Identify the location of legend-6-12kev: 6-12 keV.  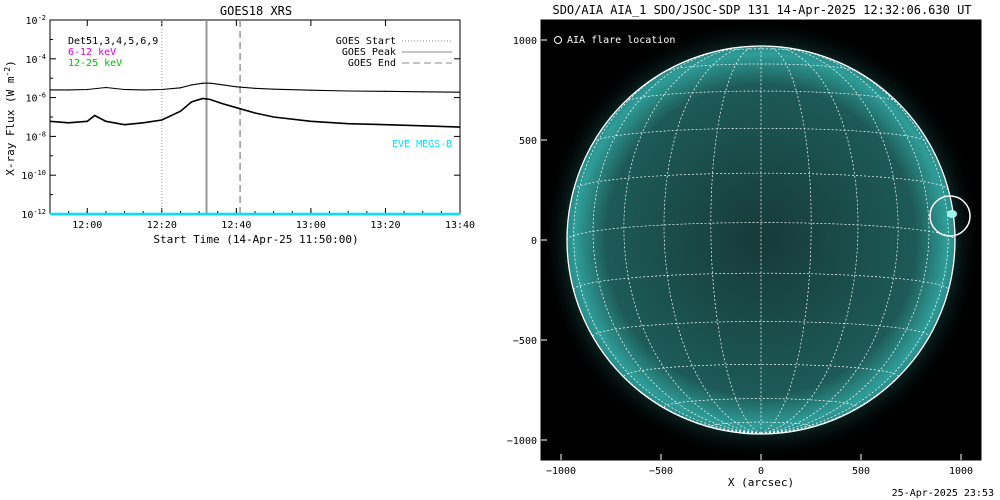
(92, 52).